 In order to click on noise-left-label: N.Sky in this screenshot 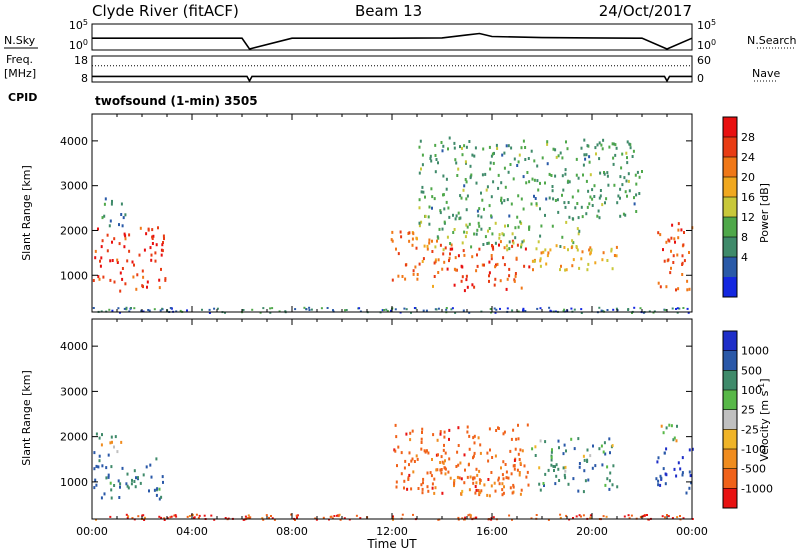, I will do `click(20, 40)`.